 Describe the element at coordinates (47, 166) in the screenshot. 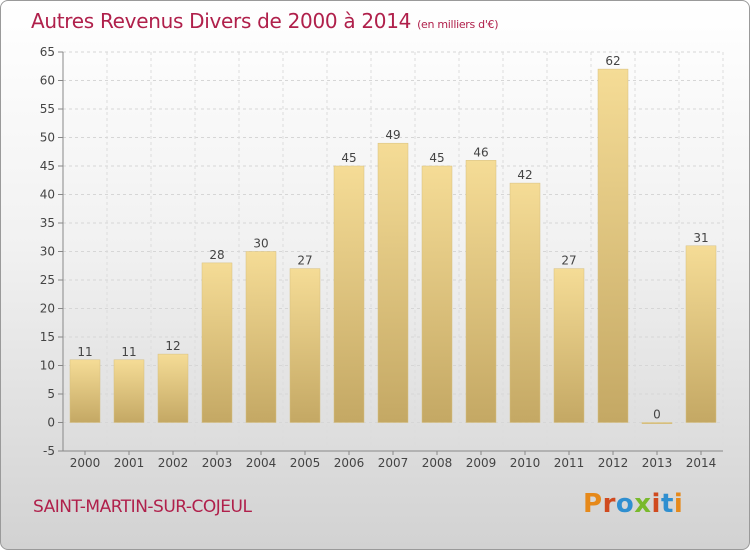

I see `y-tick-label: 45` at that location.